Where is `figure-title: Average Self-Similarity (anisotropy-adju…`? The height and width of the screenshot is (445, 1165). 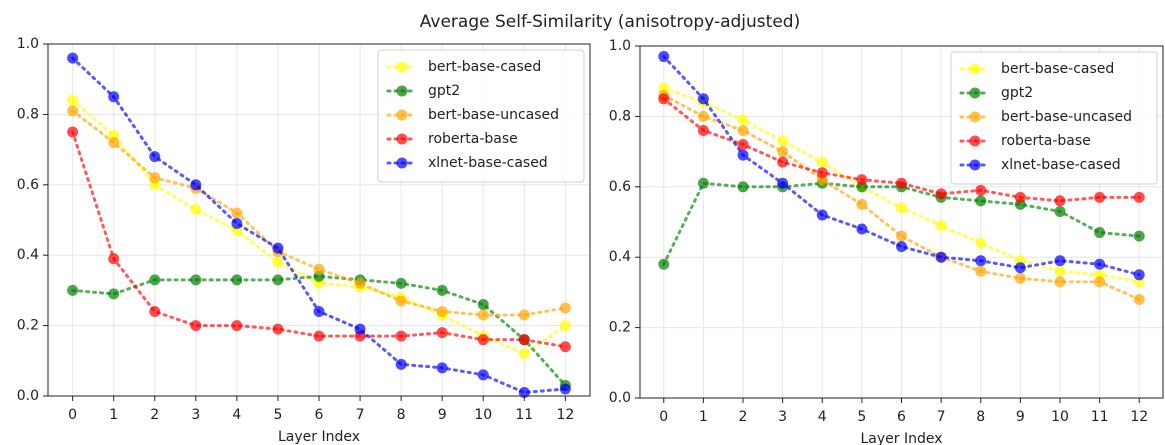
figure-title: Average Self-Similarity (anisotropy-adju… is located at coordinates (610, 22).